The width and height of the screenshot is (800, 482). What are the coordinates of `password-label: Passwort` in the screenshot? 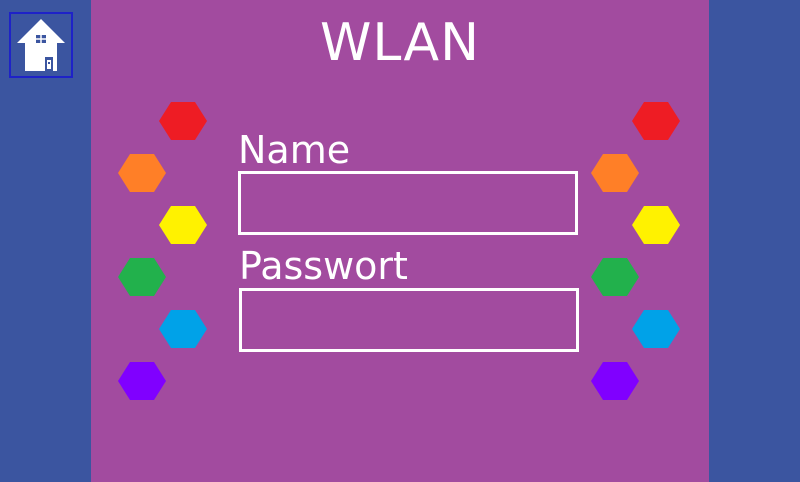 It's located at (323, 266).